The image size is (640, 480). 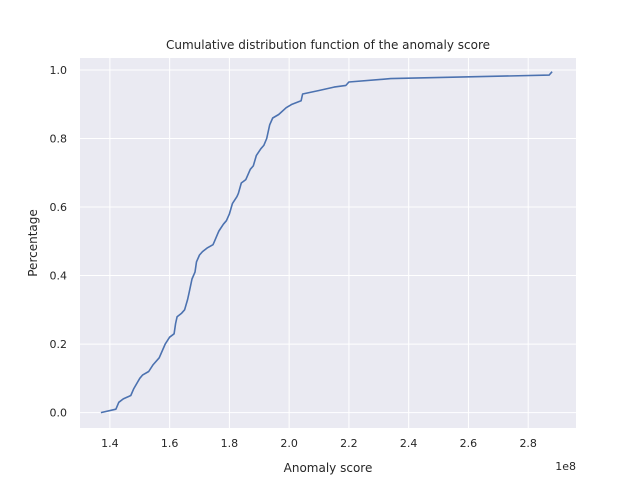 What do you see at coordinates (59, 413) in the screenshot?
I see `y-tick-label: 0.0` at bounding box center [59, 413].